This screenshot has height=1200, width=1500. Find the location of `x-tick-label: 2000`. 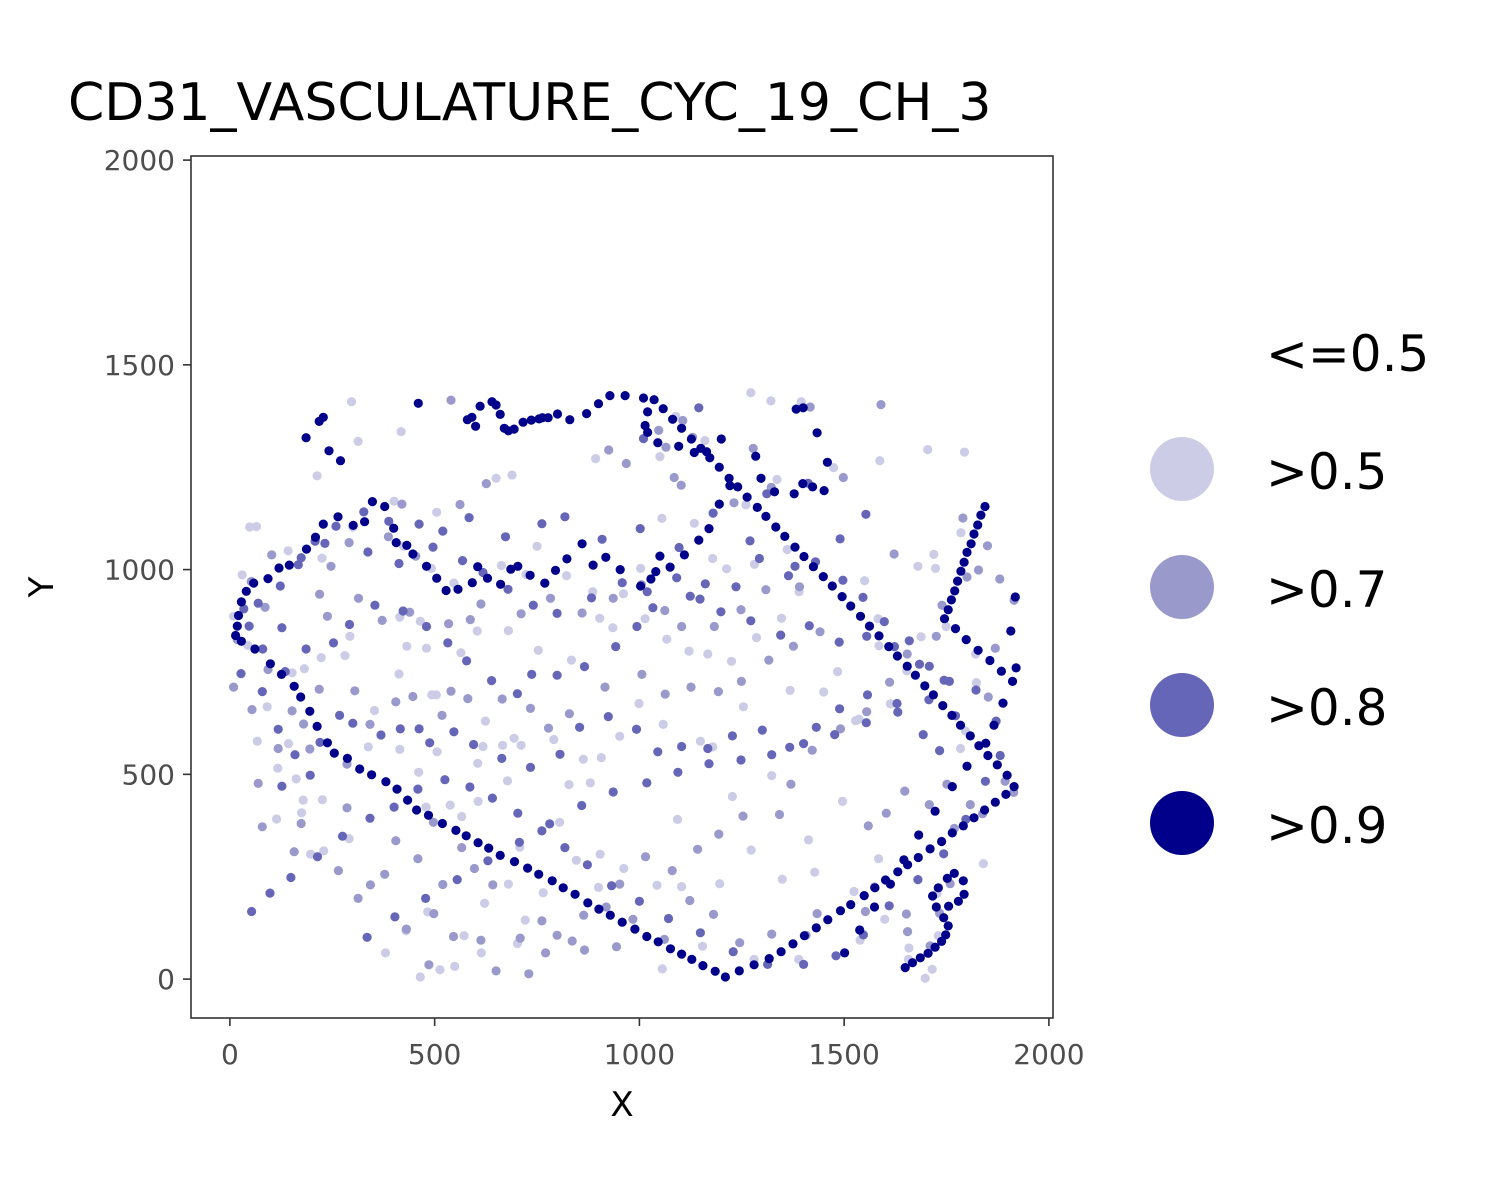

x-tick-label: 2000 is located at coordinates (1048, 1054).